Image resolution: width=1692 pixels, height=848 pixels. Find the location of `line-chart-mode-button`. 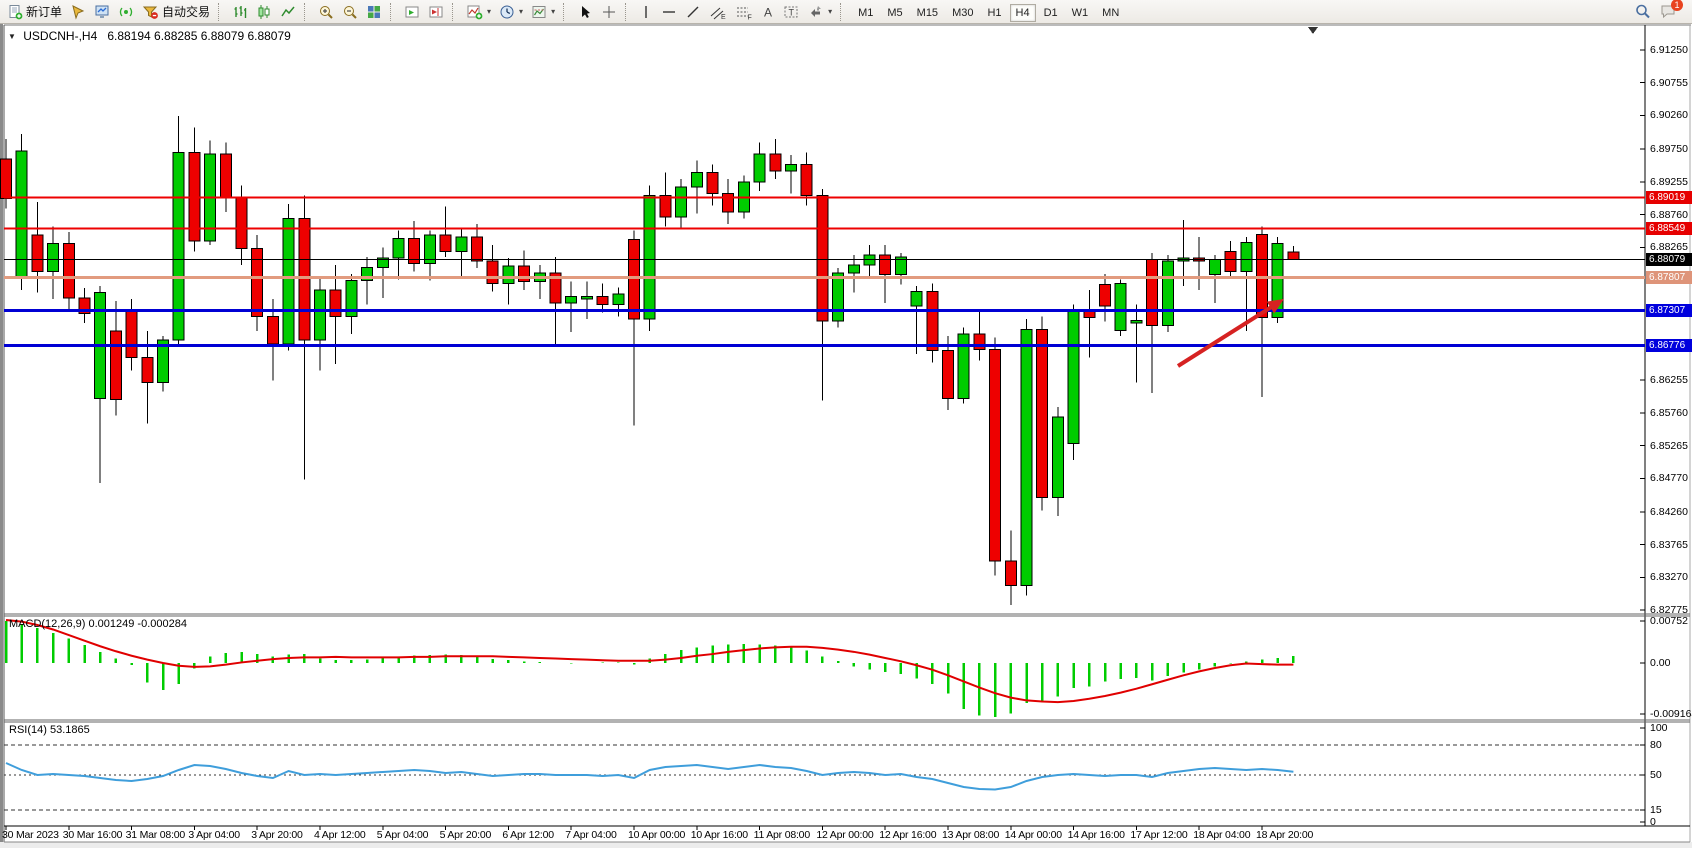

line-chart-mode-button is located at coordinates (288, 12).